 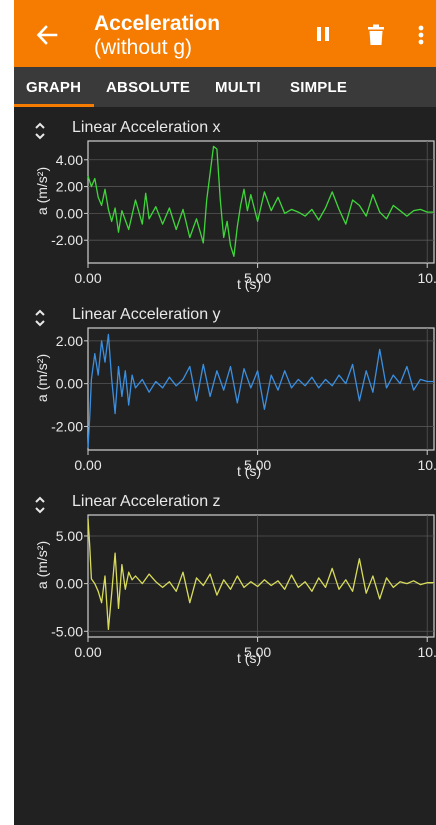 I want to click on pause-button, so click(x=323, y=36).